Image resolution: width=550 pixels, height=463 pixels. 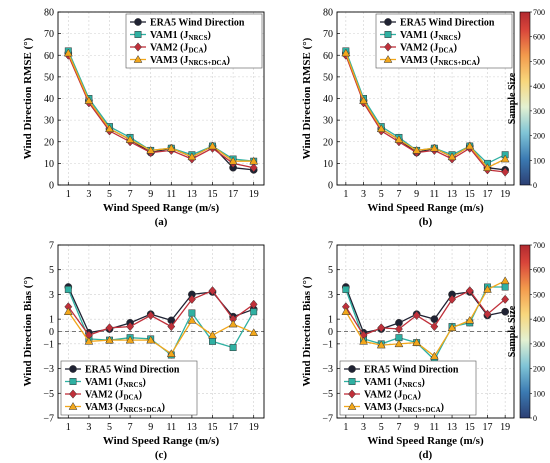 I want to click on x-tick-label: 19, so click(x=505, y=194).